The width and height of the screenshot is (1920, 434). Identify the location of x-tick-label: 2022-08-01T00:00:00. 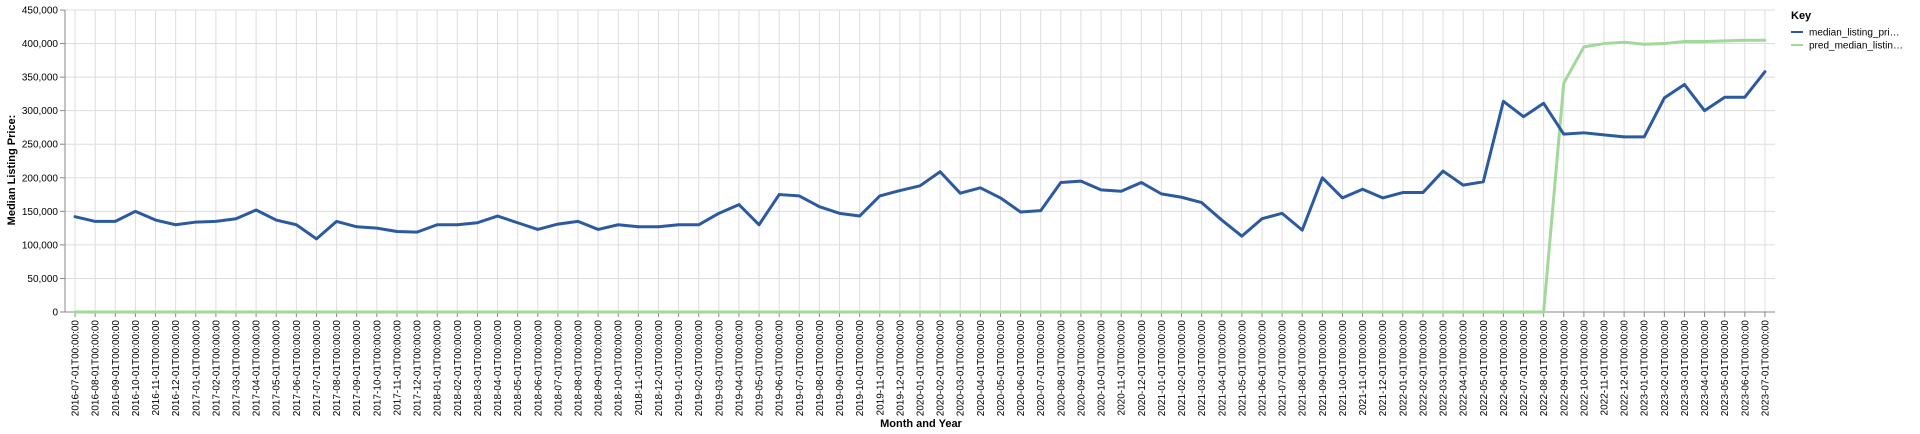
(1544, 368).